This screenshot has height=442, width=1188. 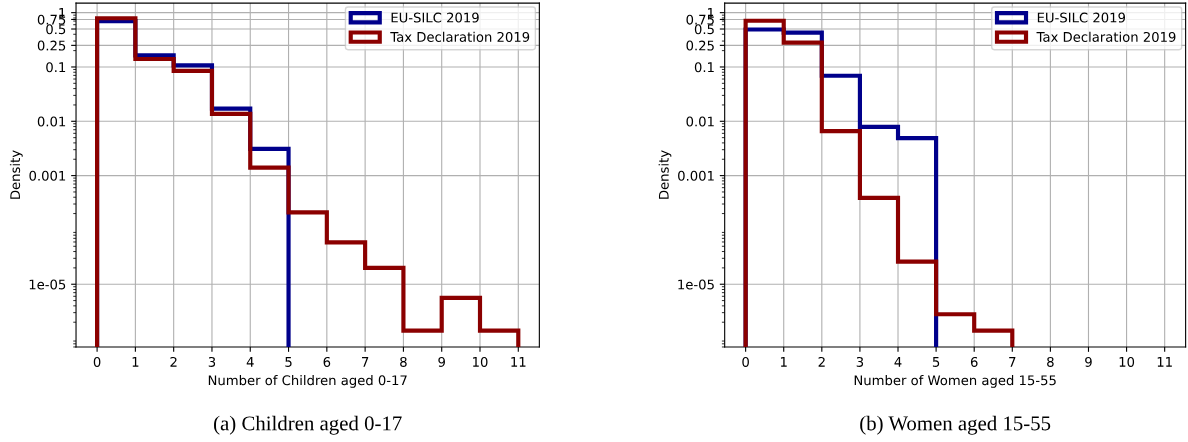 What do you see at coordinates (308, 425) in the screenshot?
I see `text: (a) Children aged 0-17` at bounding box center [308, 425].